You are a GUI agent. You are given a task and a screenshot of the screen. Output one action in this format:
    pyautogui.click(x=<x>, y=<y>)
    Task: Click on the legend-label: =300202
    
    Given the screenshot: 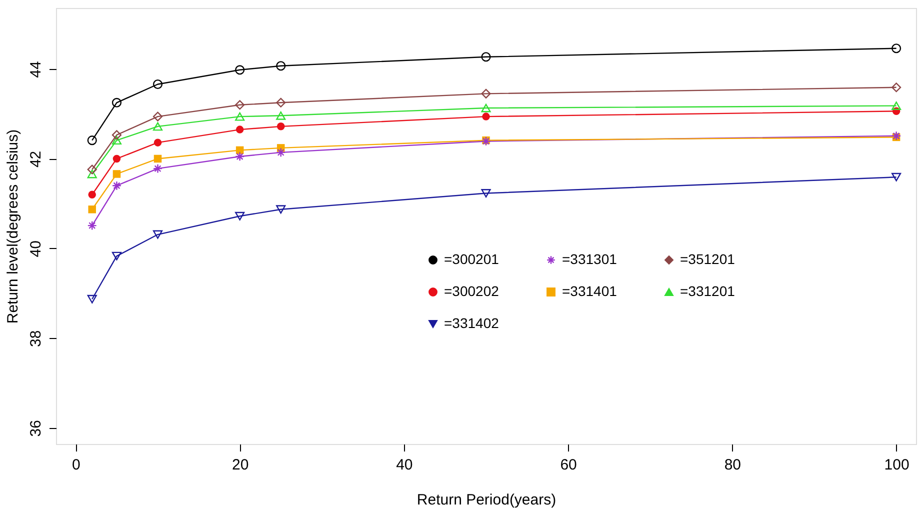 What is the action you would take?
    pyautogui.click(x=472, y=291)
    